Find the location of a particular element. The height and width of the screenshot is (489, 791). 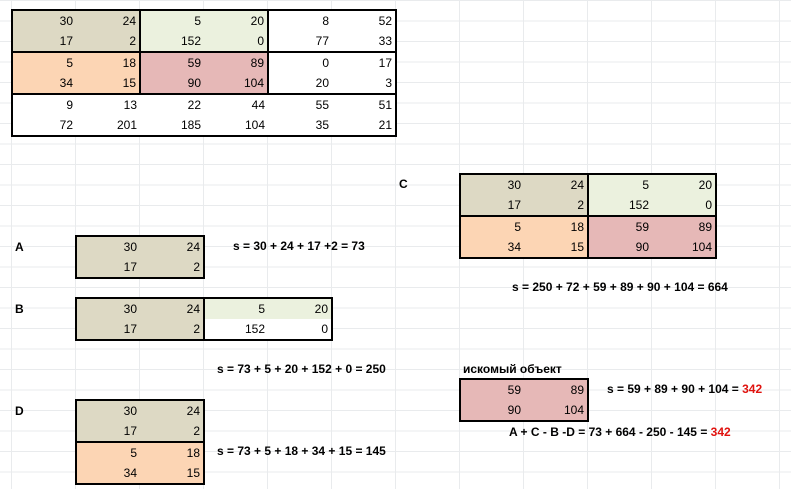

target-table: 59 89 90 104 is located at coordinates (524, 400).